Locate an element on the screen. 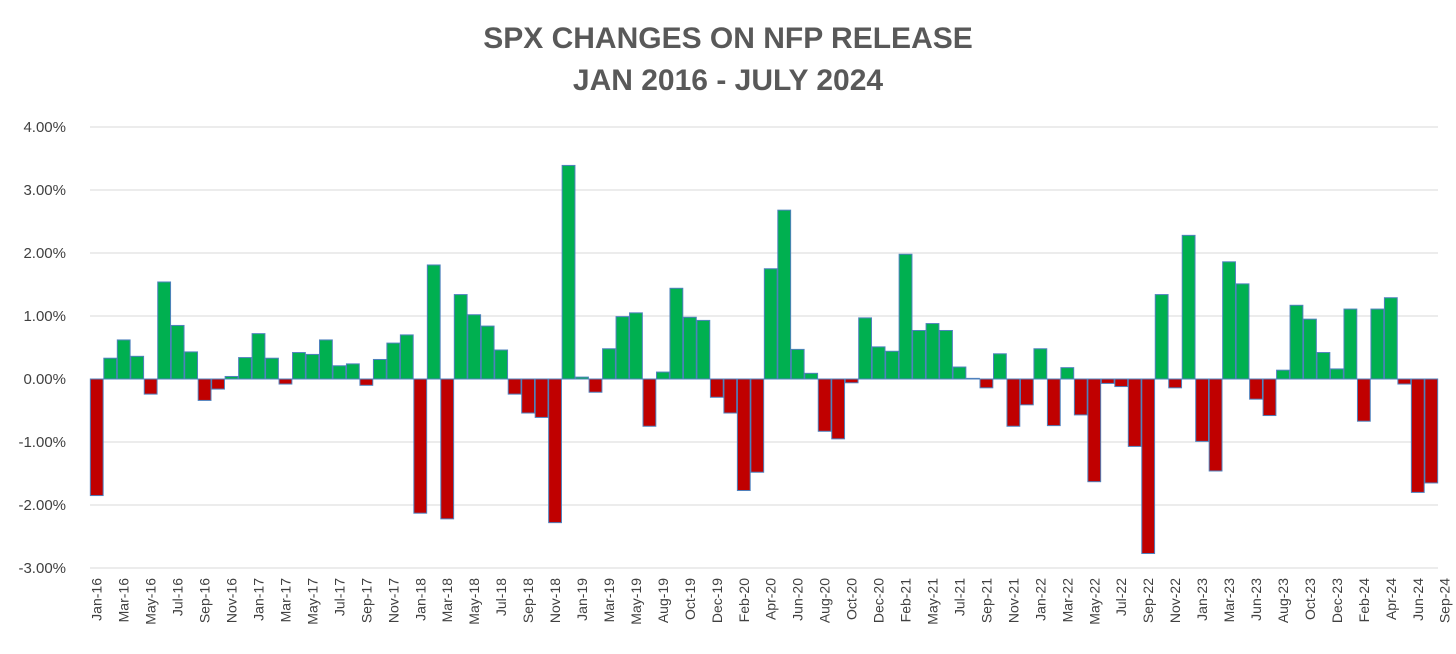 This screenshot has width=1456, height=654. x-tick-label: Jan-18 is located at coordinates (420, 599).